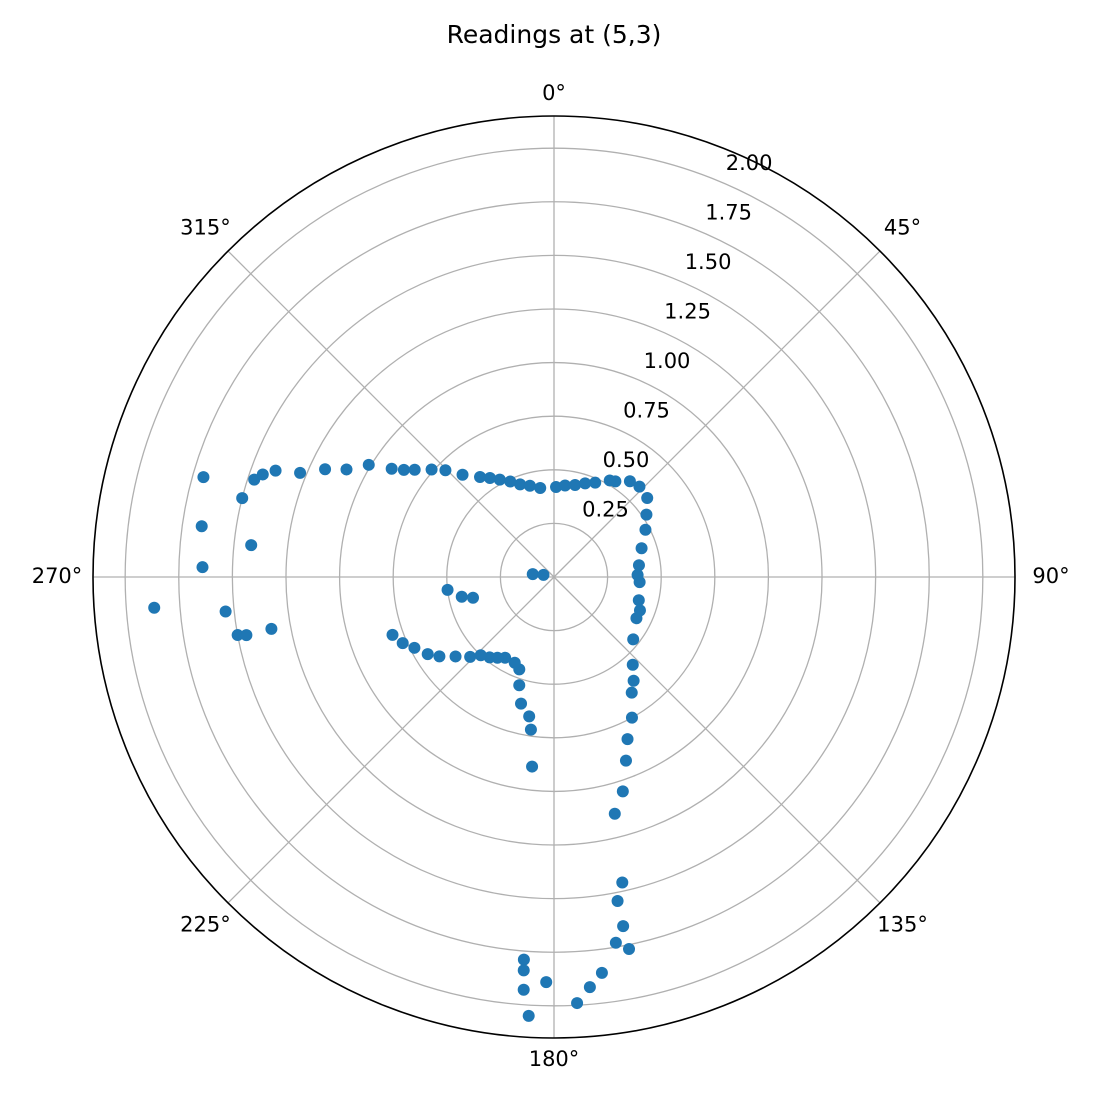 Image resolution: width=1099 pixels, height=1112 pixels. I want to click on angle-label: 225°, so click(205, 925).